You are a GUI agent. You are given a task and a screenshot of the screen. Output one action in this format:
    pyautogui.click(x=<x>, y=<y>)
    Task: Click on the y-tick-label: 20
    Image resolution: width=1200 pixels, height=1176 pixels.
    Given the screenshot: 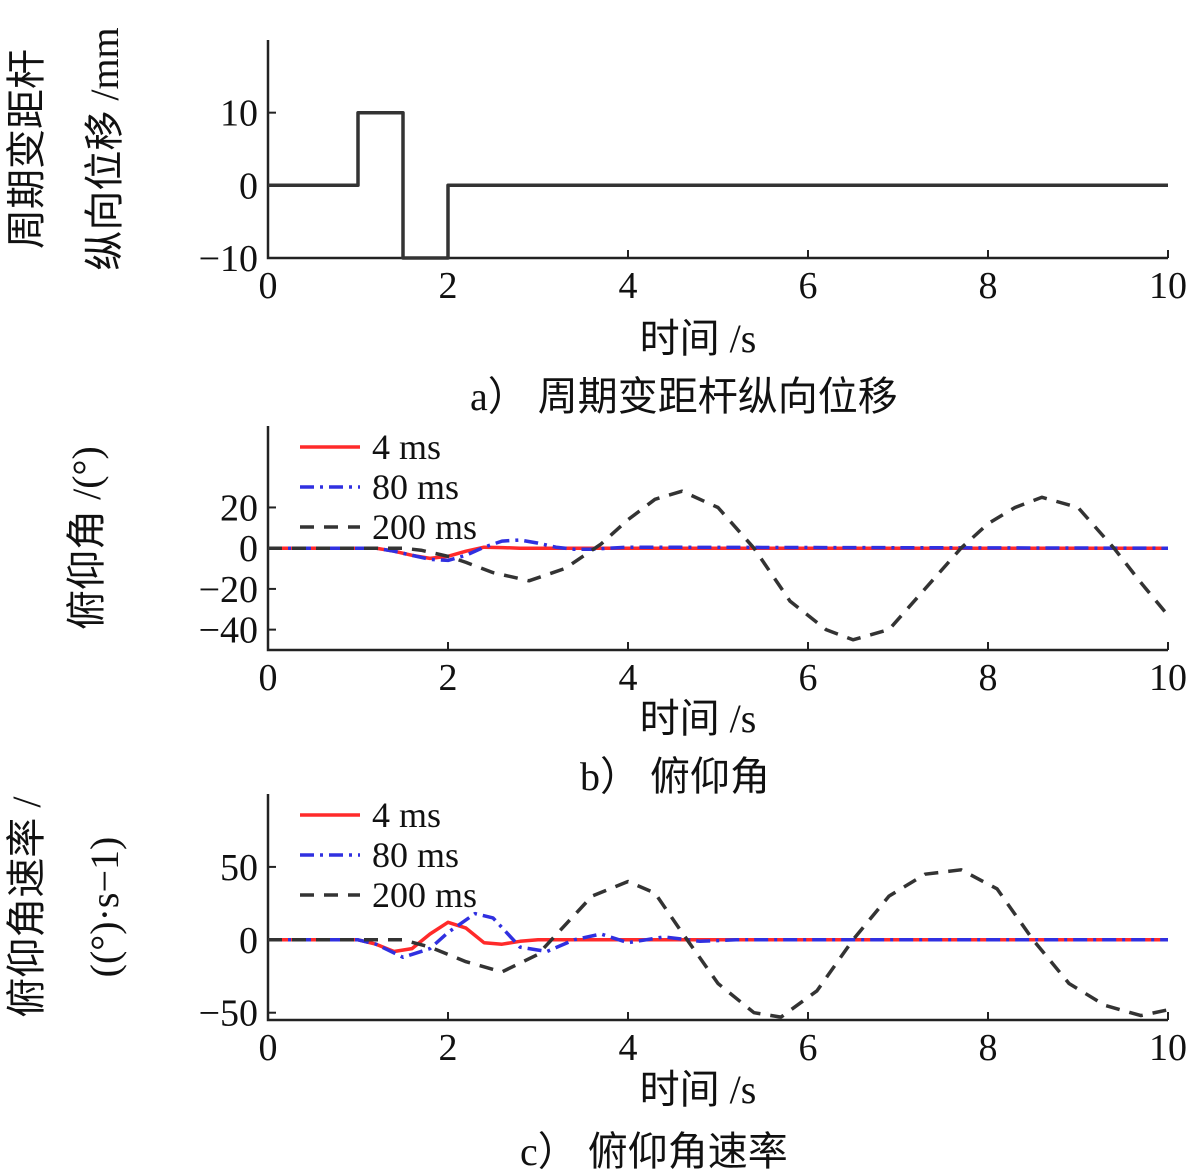 What is the action you would take?
    pyautogui.click(x=239, y=508)
    